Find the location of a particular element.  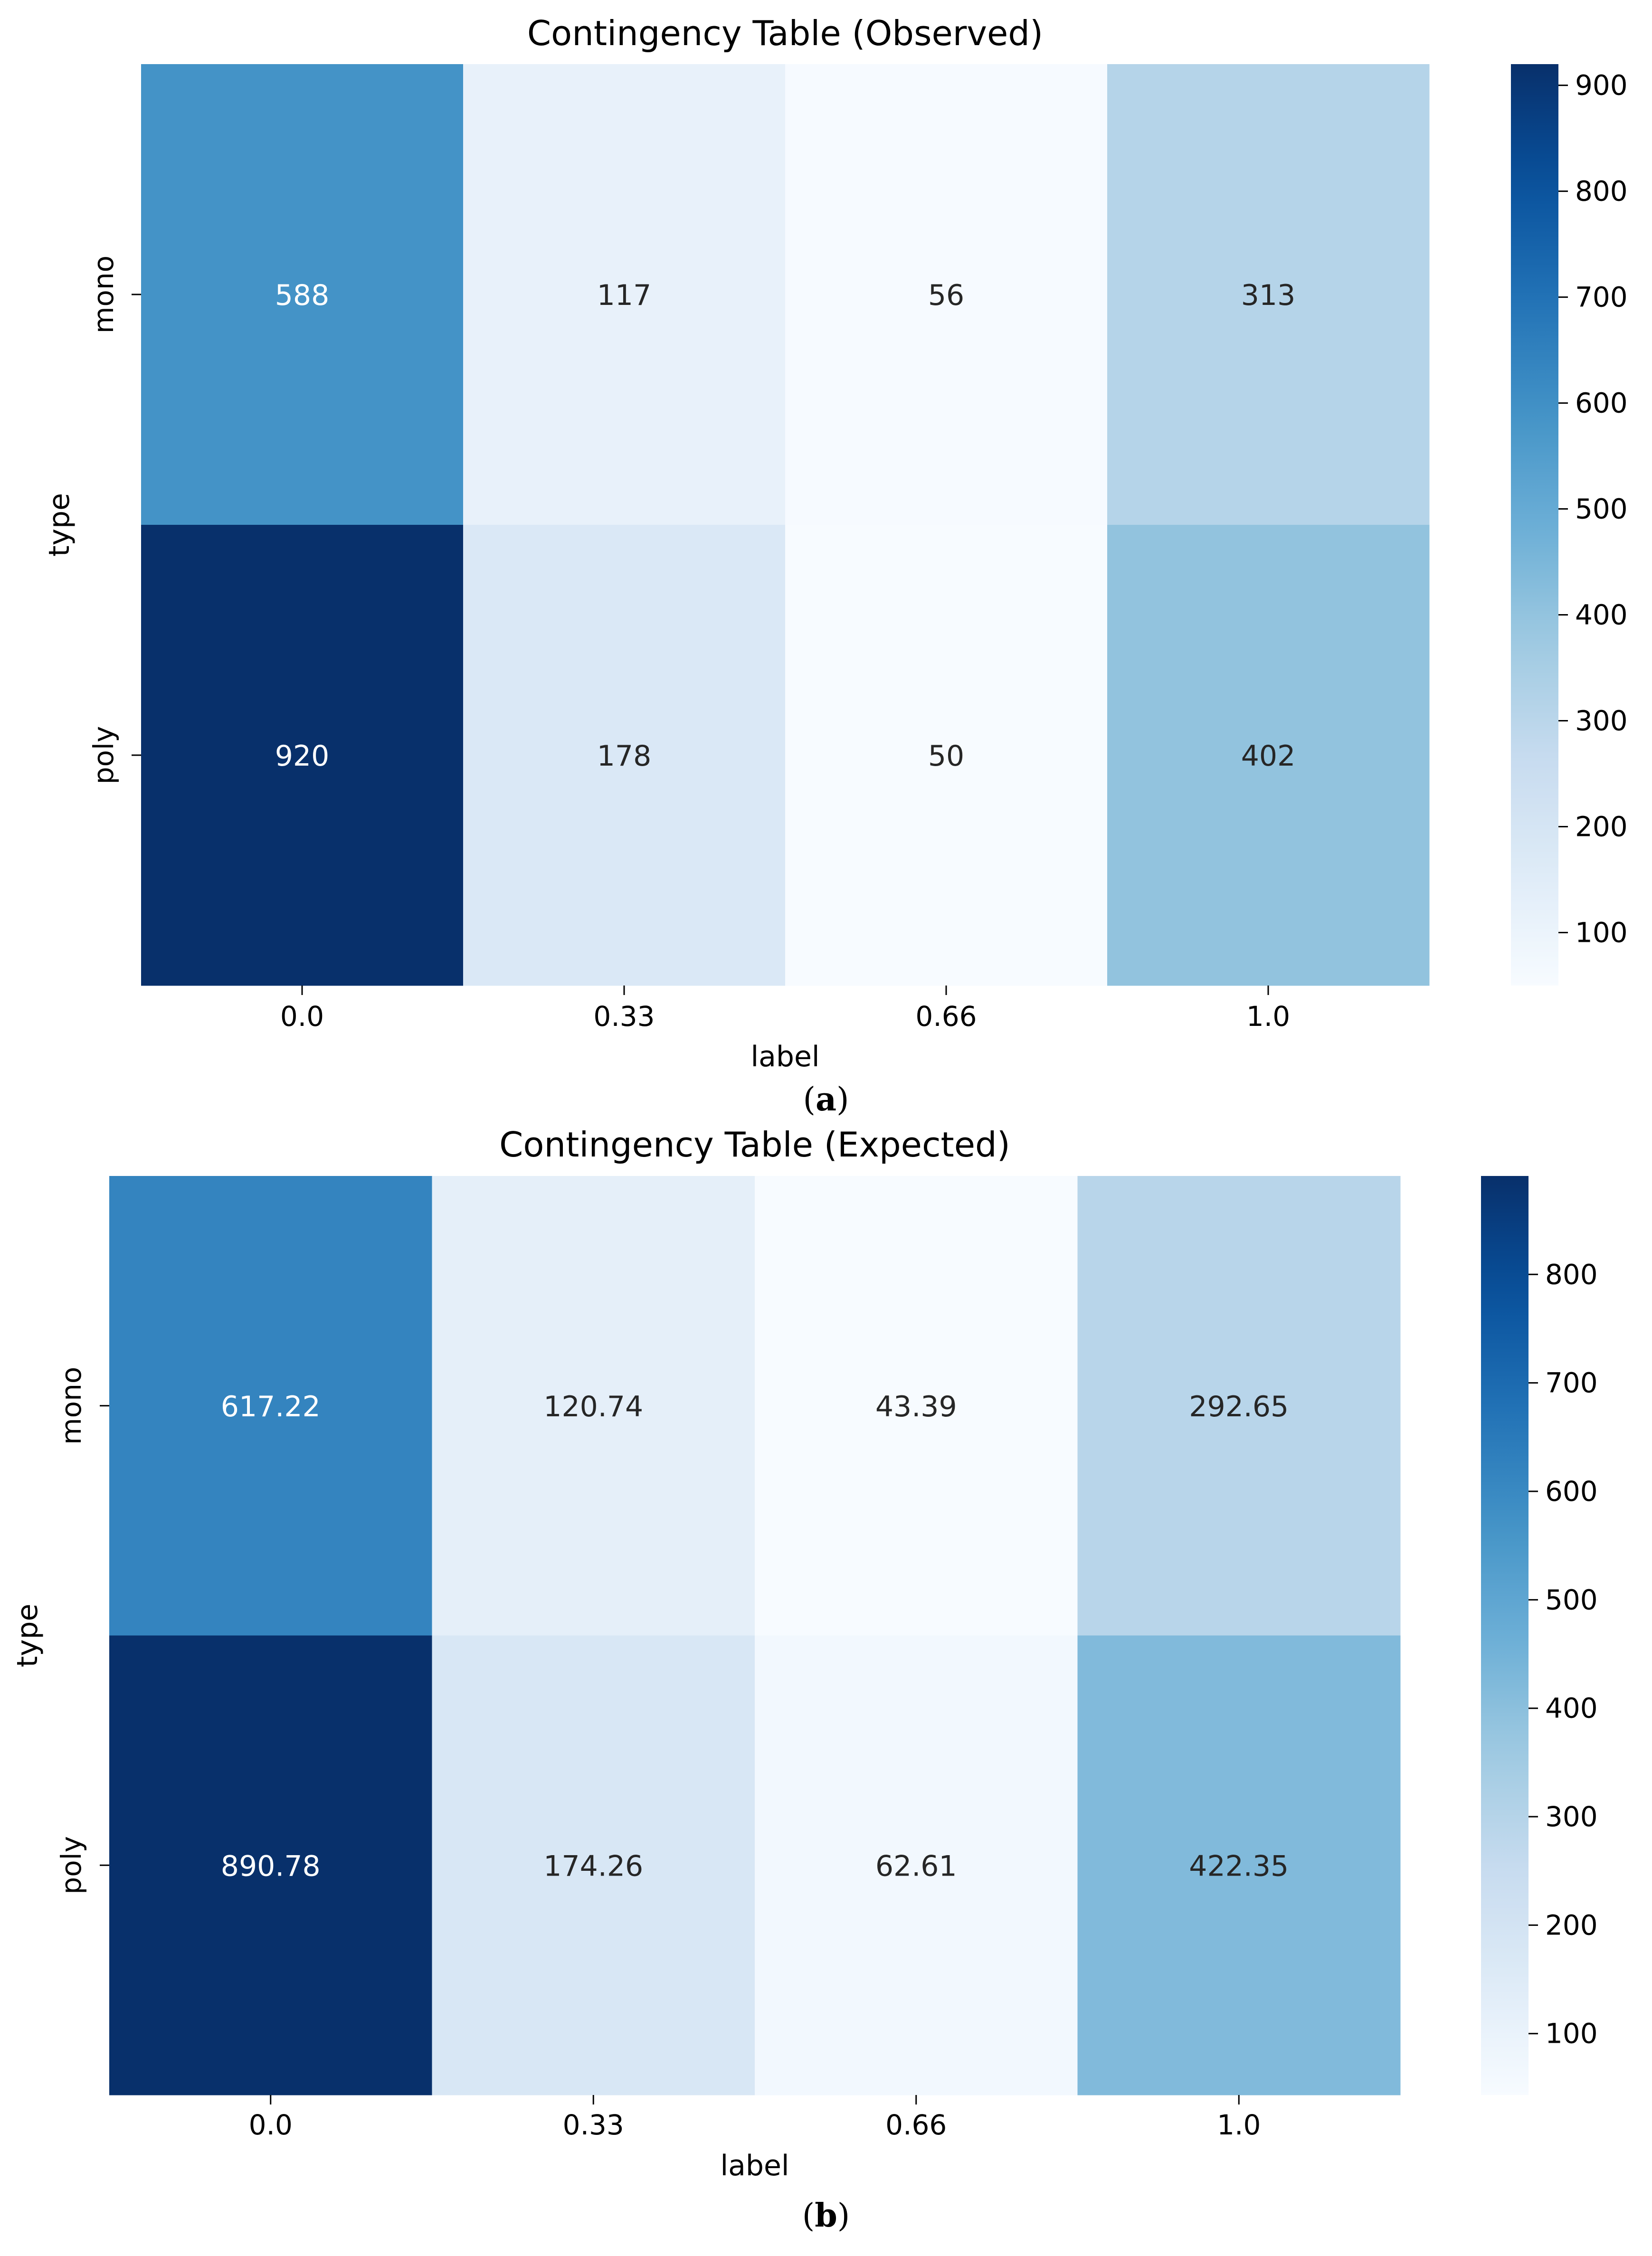

cell-label: 292.65 is located at coordinates (1239, 1406).